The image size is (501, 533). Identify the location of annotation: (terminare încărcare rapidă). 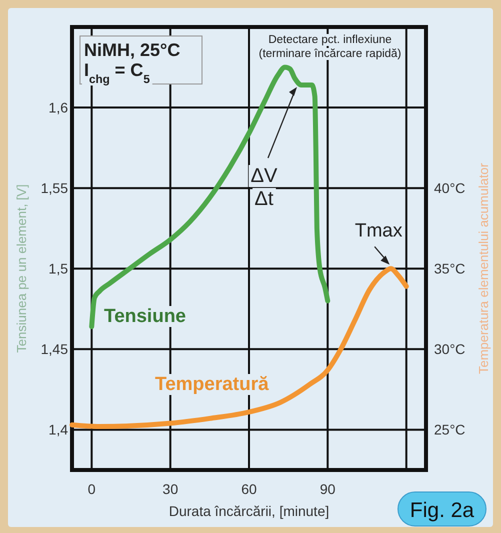
(330, 54).